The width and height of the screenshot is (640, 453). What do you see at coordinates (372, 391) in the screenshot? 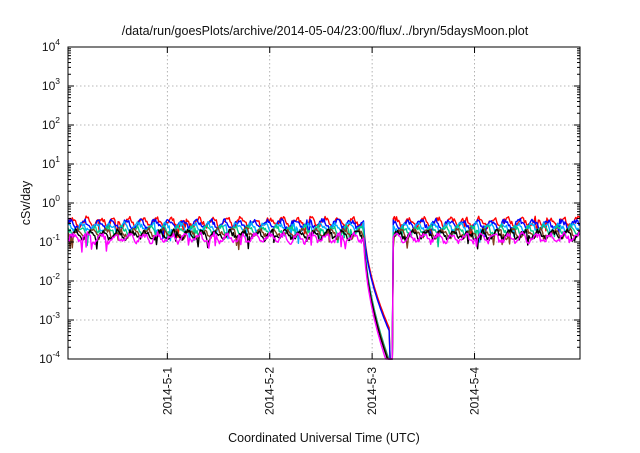
I see `x-tick-label: 2014-5-3` at bounding box center [372, 391].